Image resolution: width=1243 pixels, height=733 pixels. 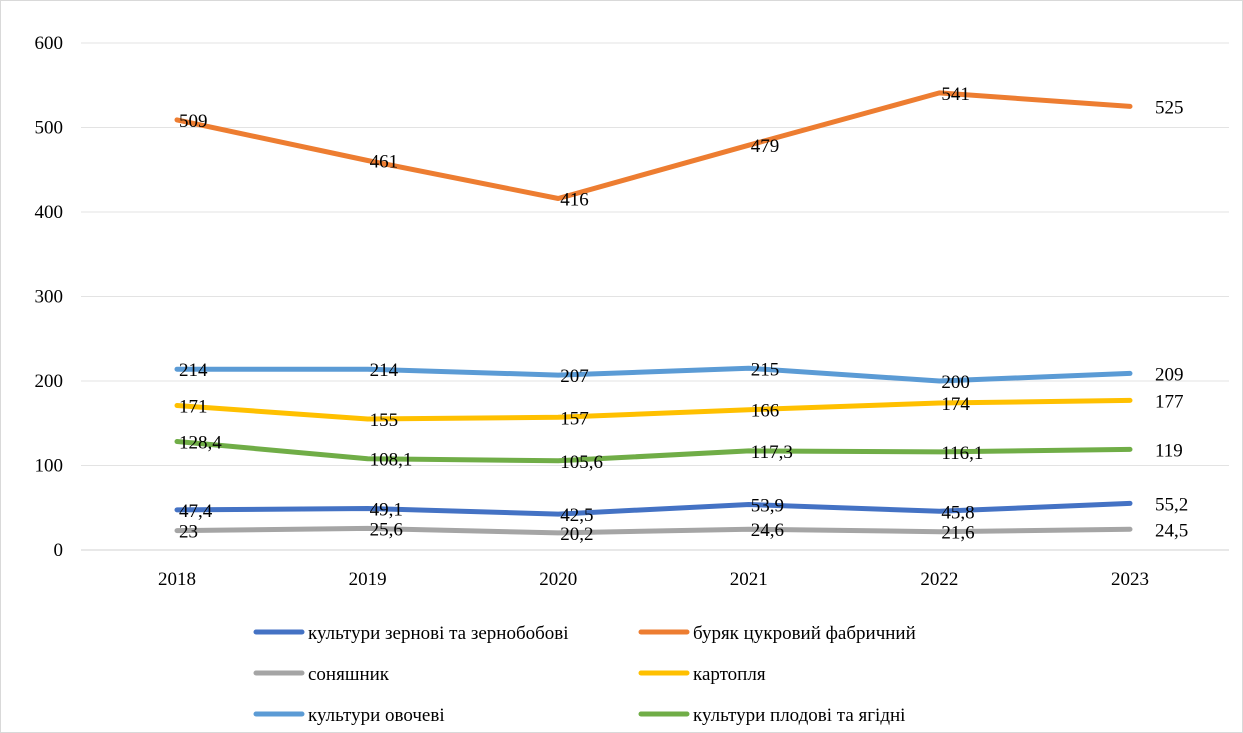 I want to click on data-label: 166, so click(x=765, y=411).